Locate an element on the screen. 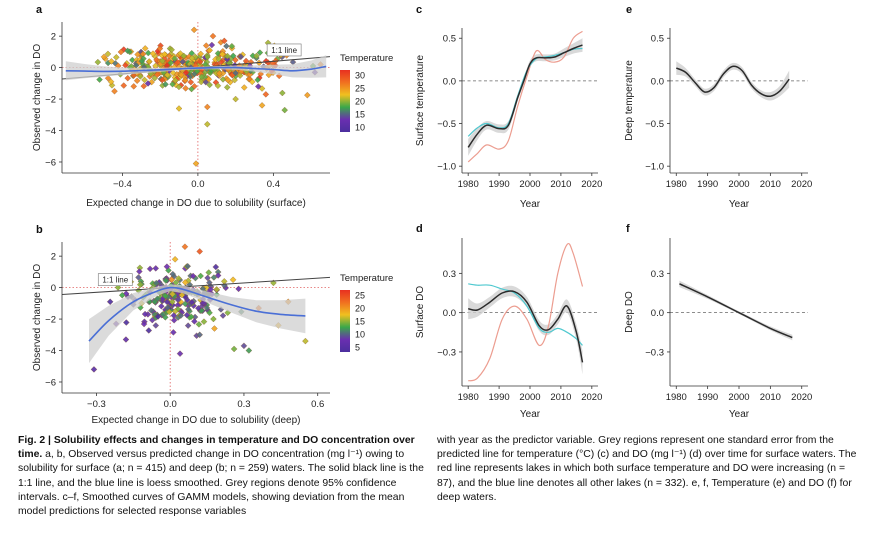 Image resolution: width=880 pixels, height=541 pixels. y-tick-label: 0.0 is located at coordinates (449, 313).